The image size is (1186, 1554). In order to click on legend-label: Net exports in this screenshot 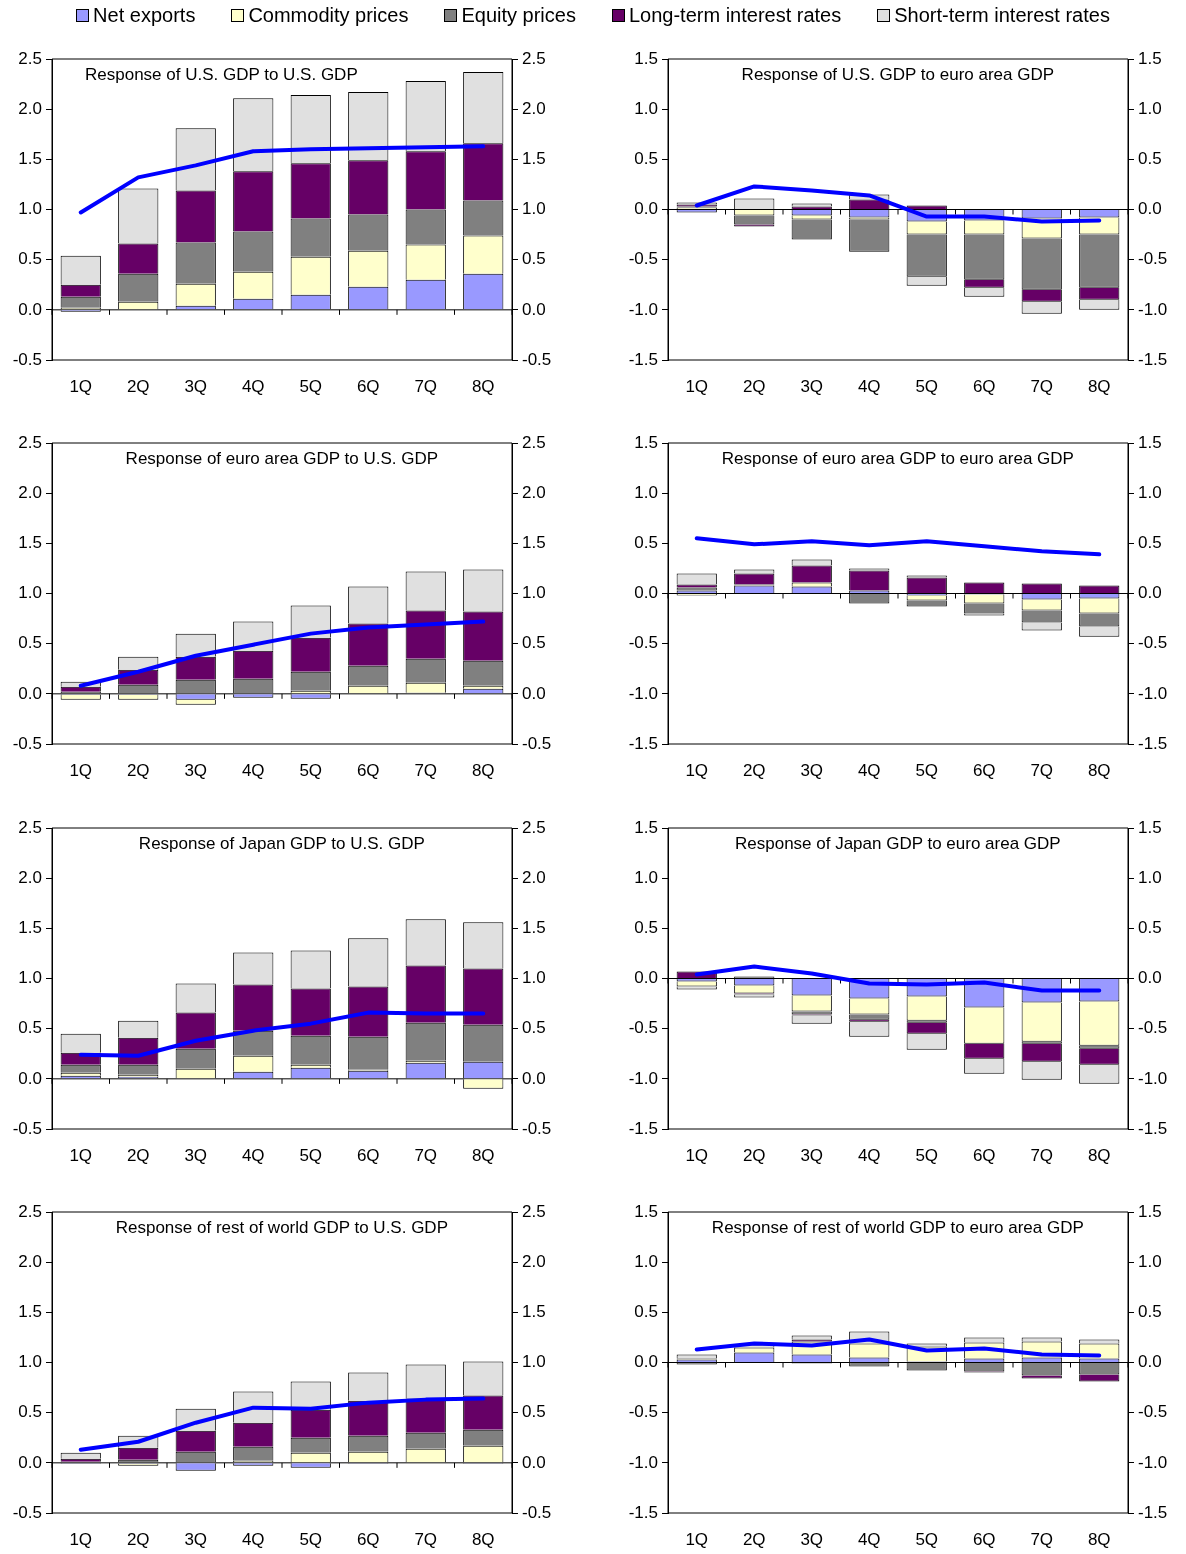, I will do `click(144, 15)`.